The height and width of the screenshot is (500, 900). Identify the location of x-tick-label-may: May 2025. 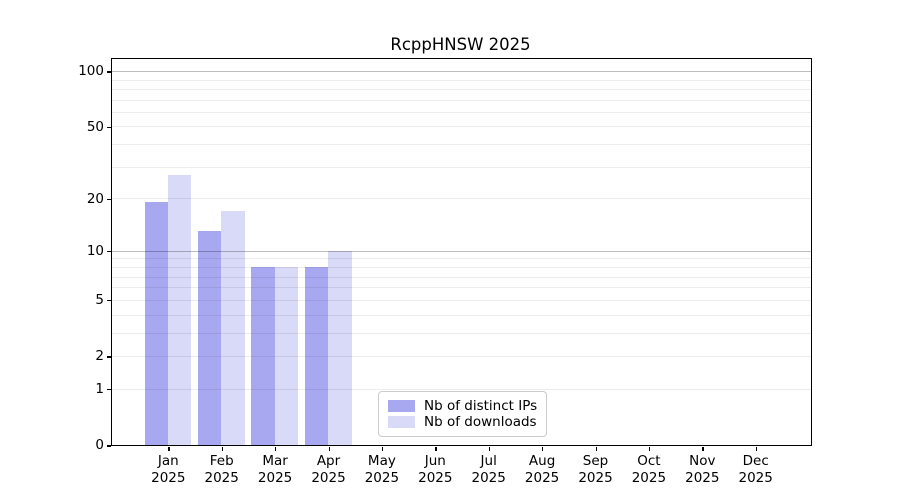
(382, 469).